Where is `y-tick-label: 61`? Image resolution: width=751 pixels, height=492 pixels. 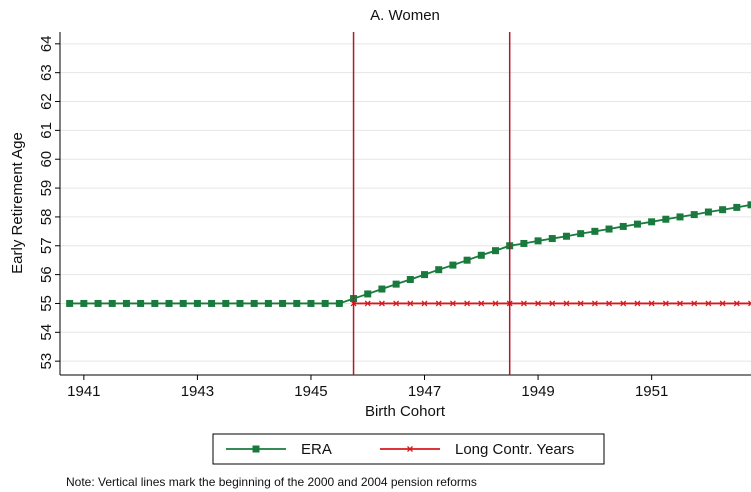
y-tick-label: 61 is located at coordinates (46, 130).